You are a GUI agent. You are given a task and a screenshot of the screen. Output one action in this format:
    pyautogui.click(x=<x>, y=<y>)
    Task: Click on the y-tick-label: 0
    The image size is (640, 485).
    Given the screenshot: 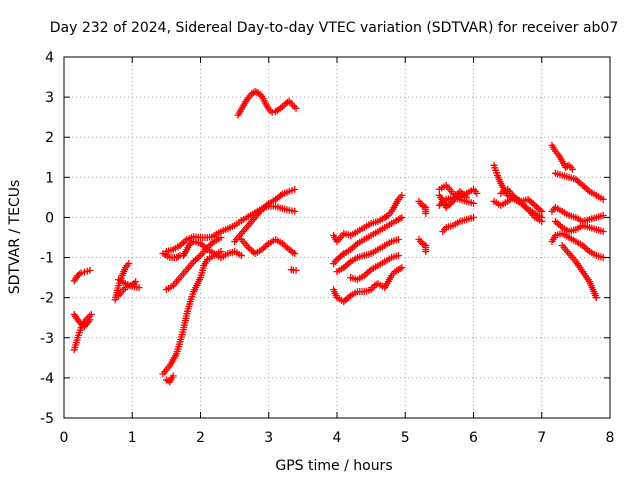 What is the action you would take?
    pyautogui.click(x=49, y=218)
    